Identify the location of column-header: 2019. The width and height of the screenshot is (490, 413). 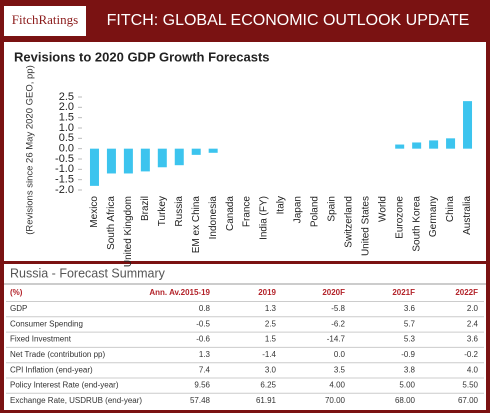
(267, 292).